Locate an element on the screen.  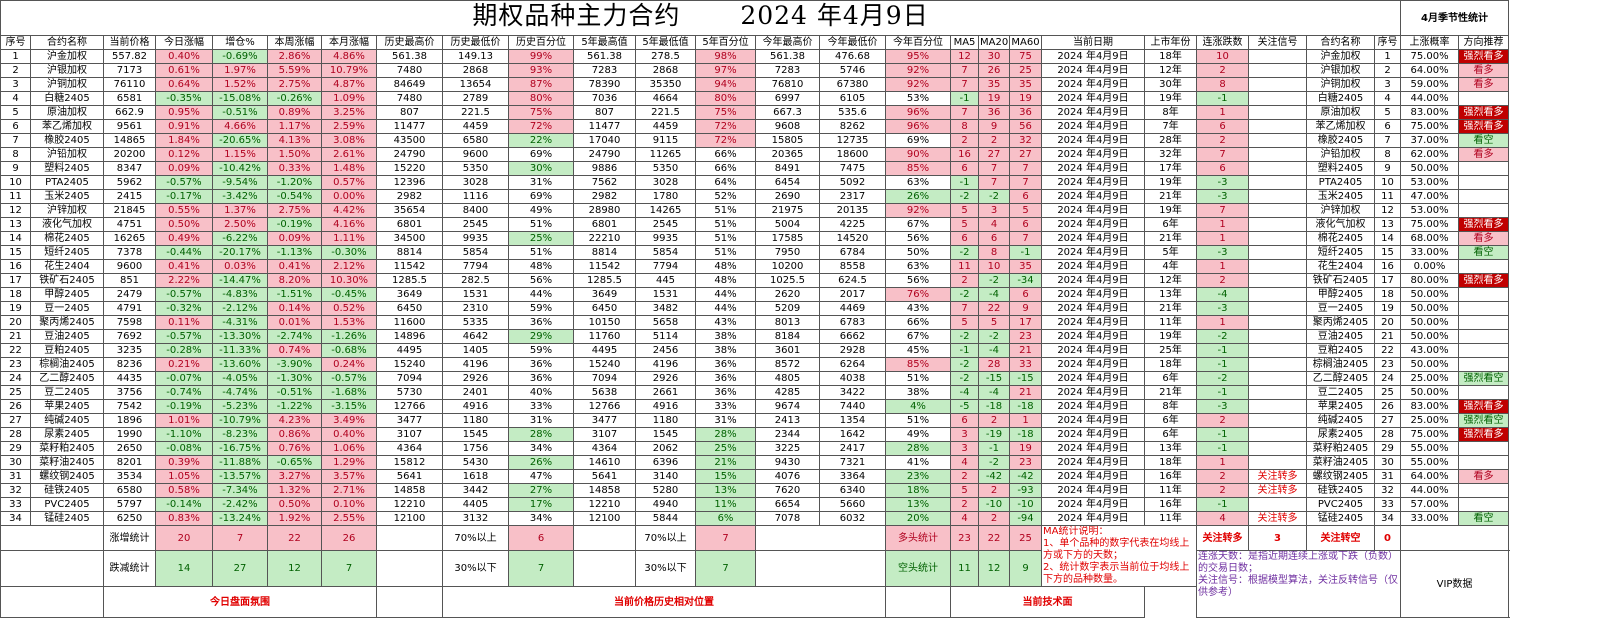
table-cell: 67380 is located at coordinates (852, 84).